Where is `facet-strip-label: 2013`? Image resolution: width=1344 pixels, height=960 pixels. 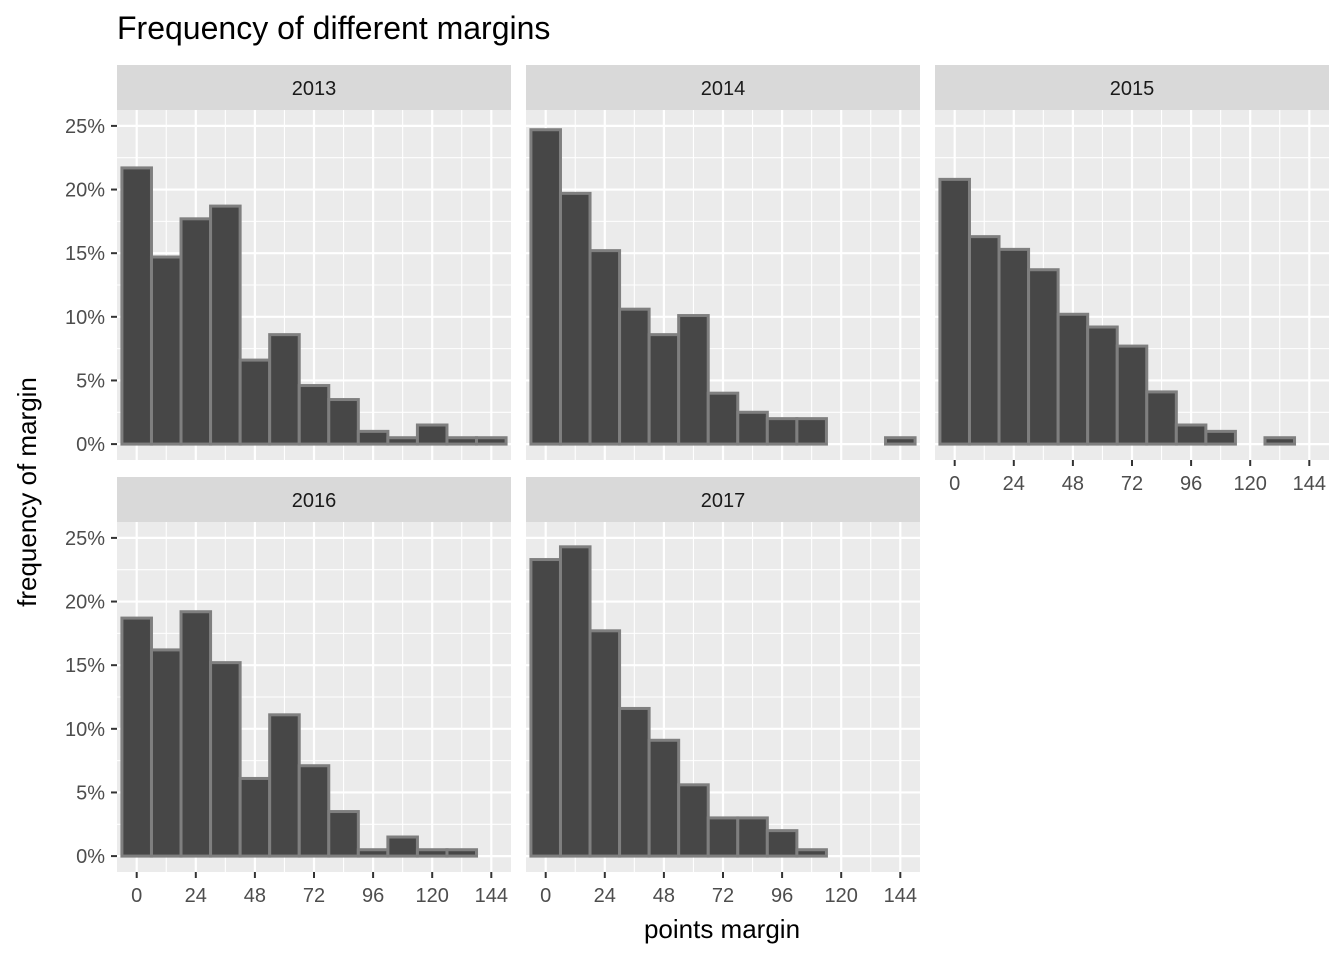 facet-strip-label: 2013 is located at coordinates (314, 89).